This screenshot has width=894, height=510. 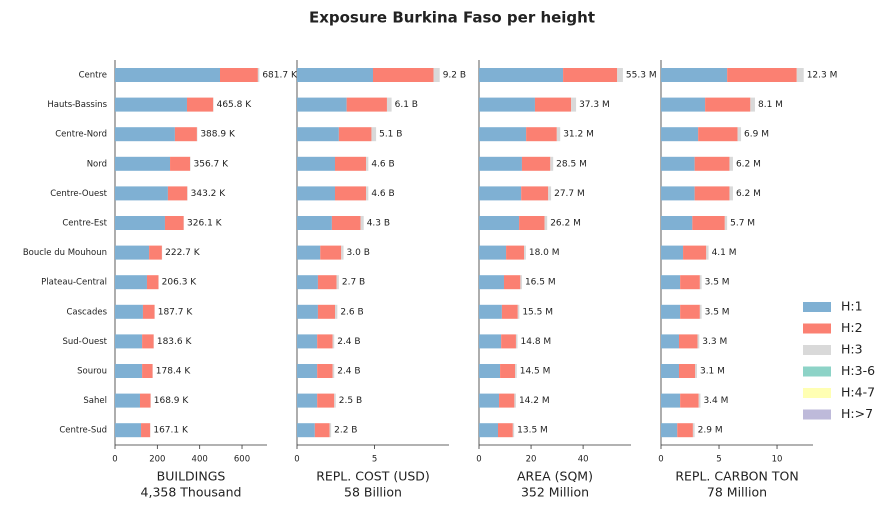 What do you see at coordinates (452, 18) in the screenshot?
I see `chart-title: Exposure Burkina Faso per height` at bounding box center [452, 18].